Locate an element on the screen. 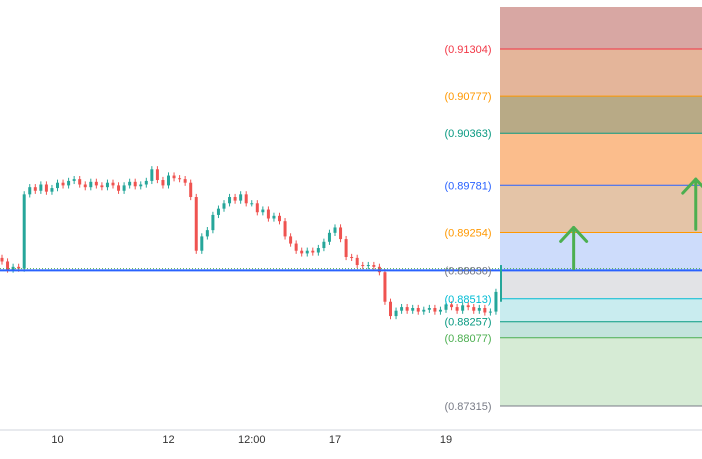 This screenshot has width=702, height=459. fib-level-label: (0.88257) is located at coordinates (467, 323).